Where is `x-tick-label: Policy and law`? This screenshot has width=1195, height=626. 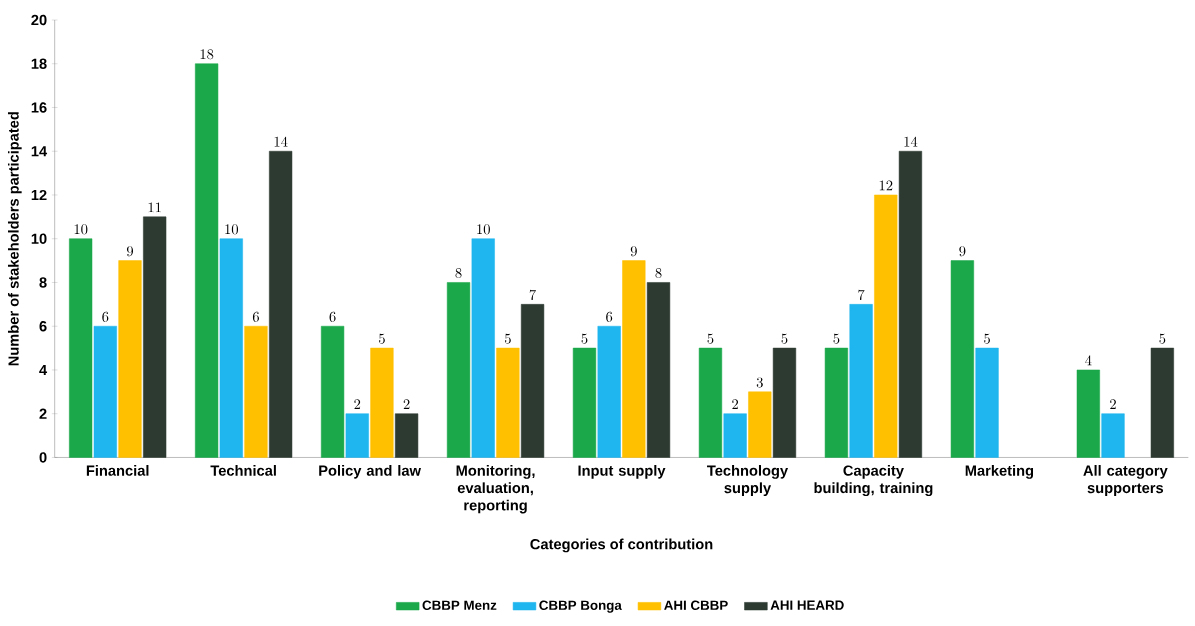 x-tick-label: Policy and law is located at coordinates (370, 472).